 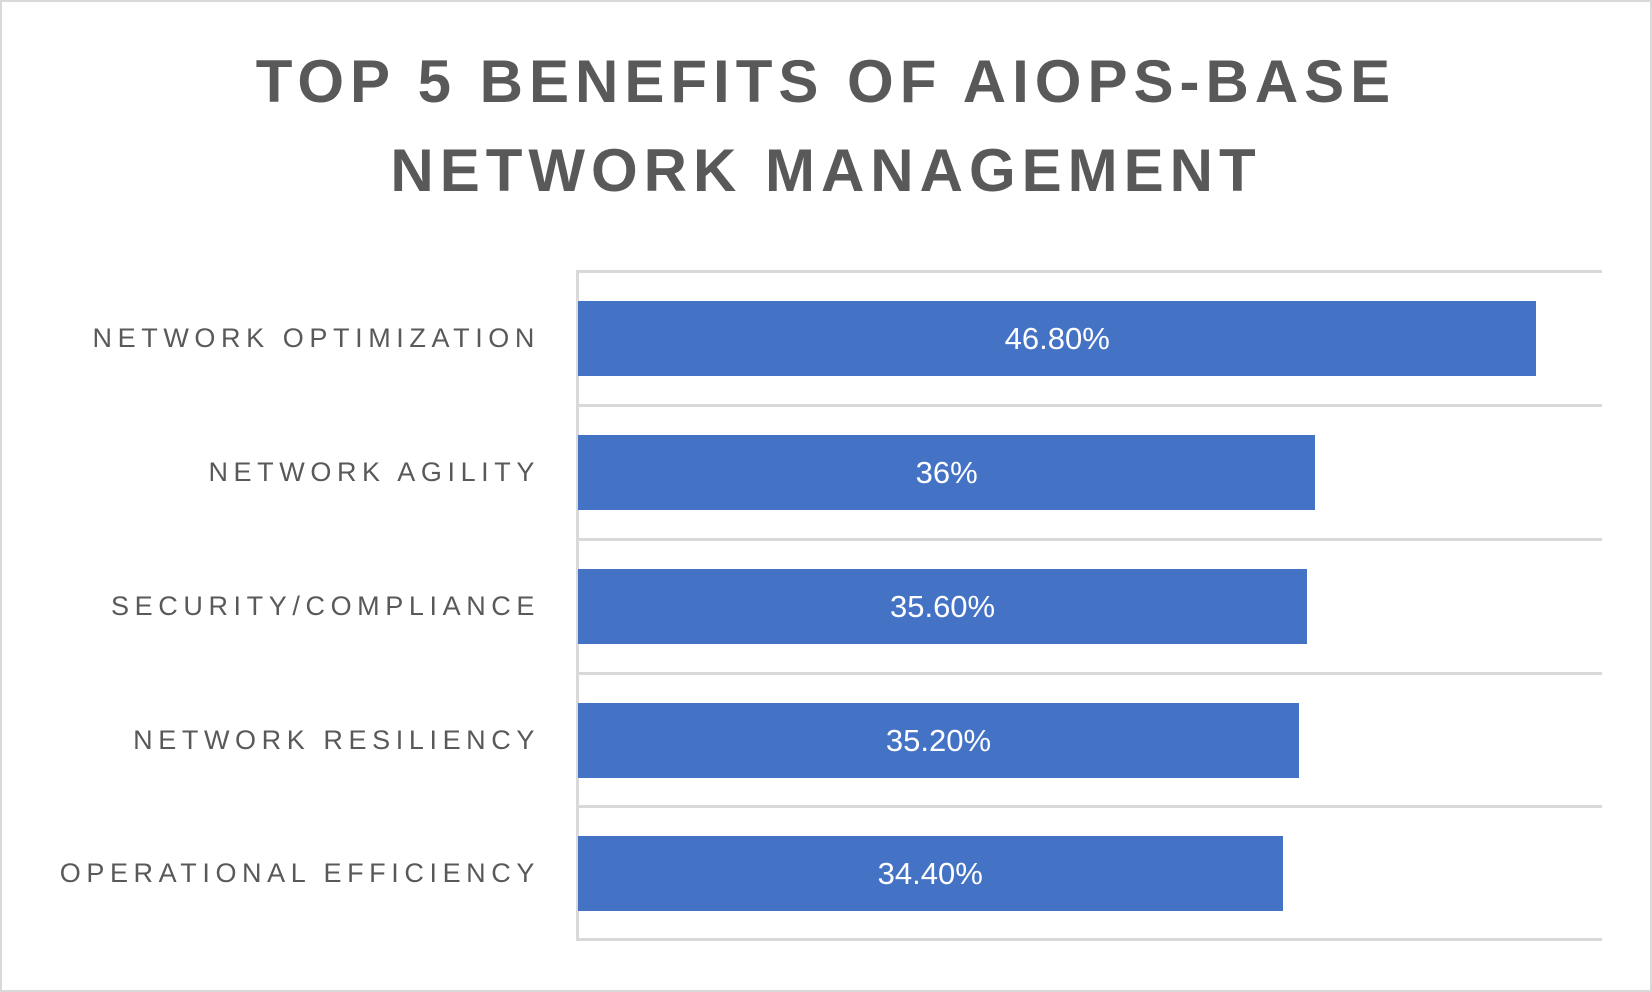 What do you see at coordinates (316, 338) in the screenshot?
I see `category-label-network-optimization: NETWORK OPTIMIZATION` at bounding box center [316, 338].